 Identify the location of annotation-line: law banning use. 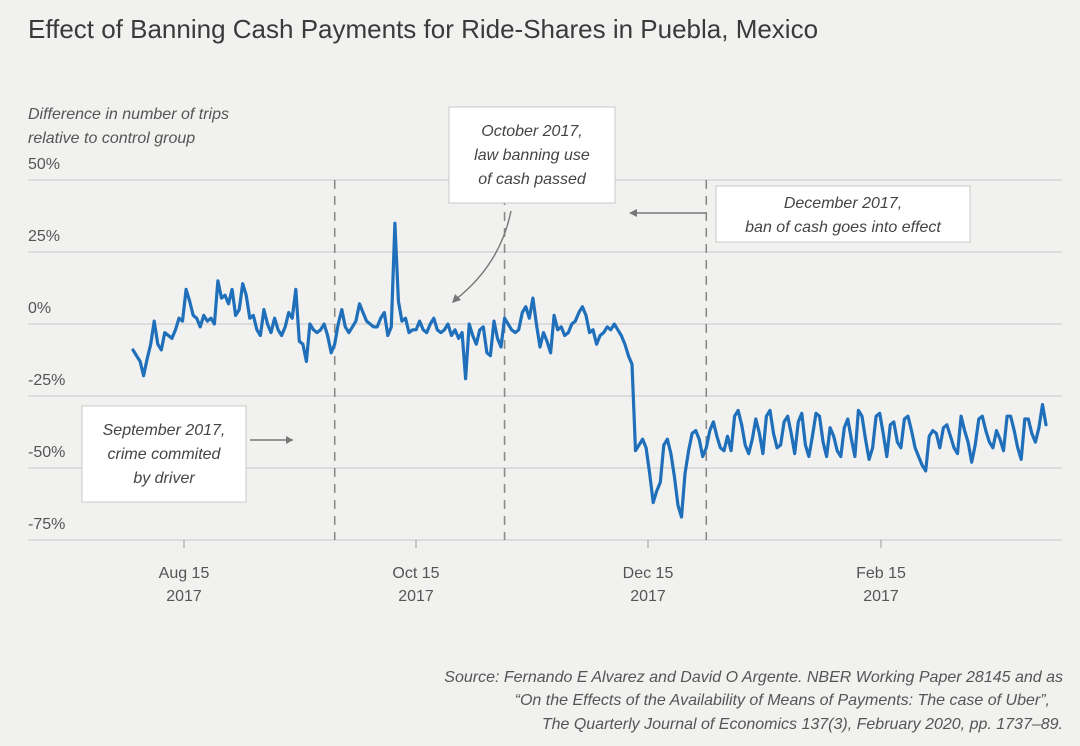
(532, 155).